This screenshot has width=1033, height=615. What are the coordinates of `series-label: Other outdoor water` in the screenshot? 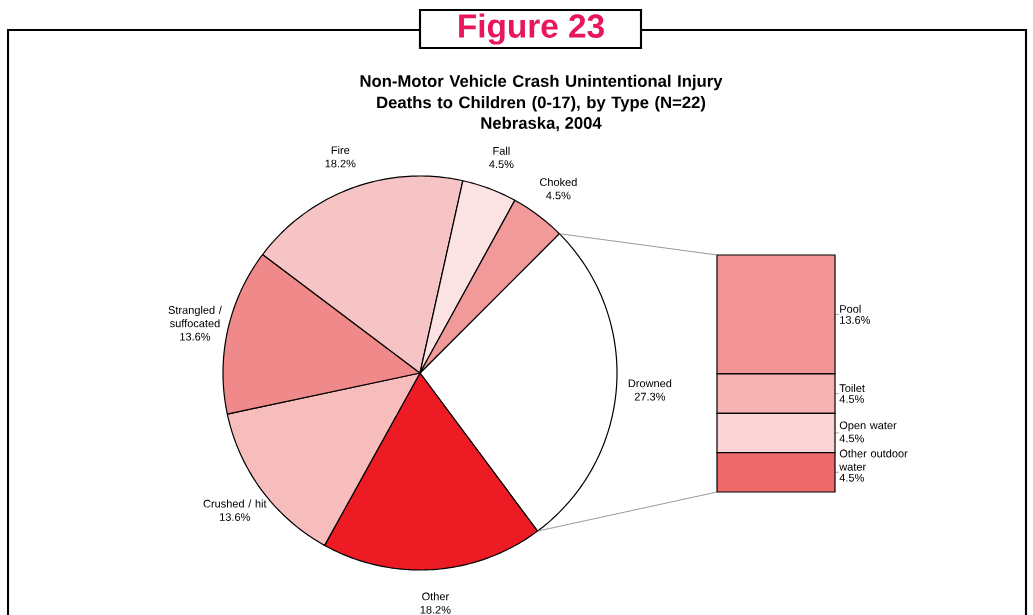 It's located at (873, 460).